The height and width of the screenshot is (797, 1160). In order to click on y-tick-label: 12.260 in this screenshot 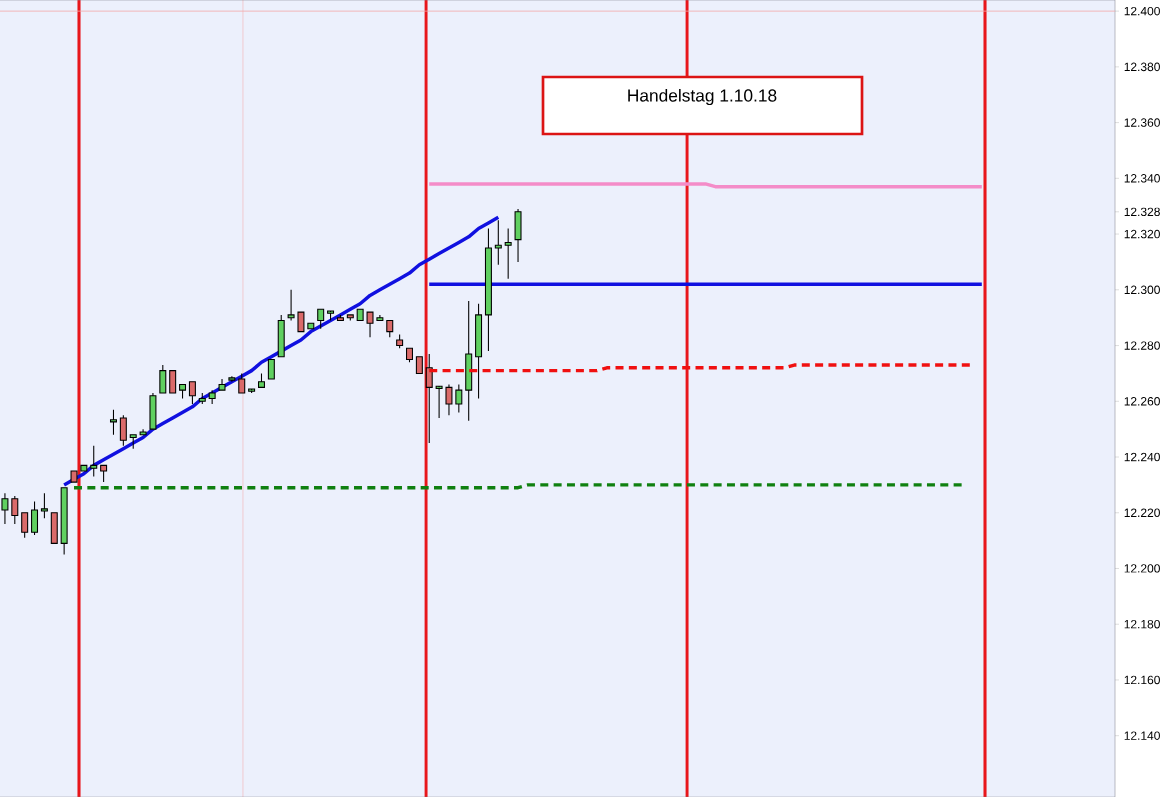, I will do `click(1142, 401)`.